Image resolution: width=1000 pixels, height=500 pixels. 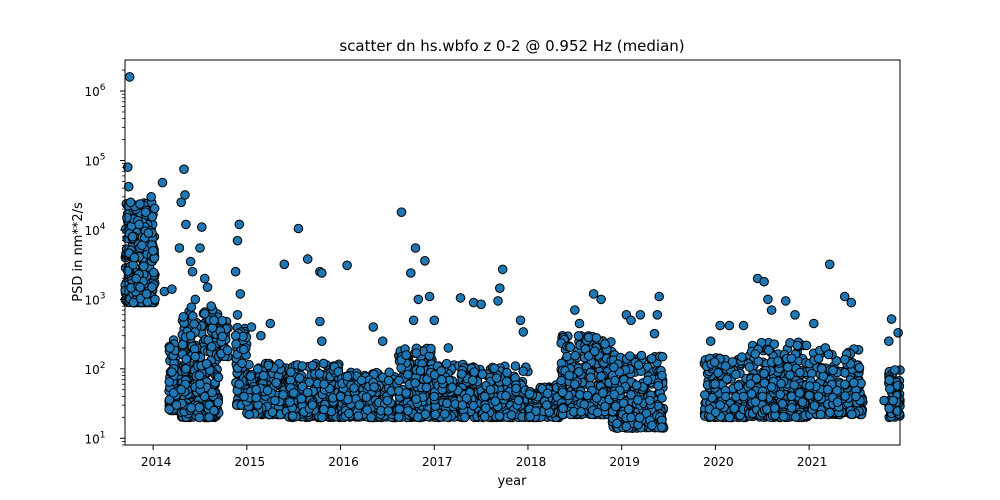 What do you see at coordinates (94, 438) in the screenshot?
I see `y-tick-label: 10¹` at bounding box center [94, 438].